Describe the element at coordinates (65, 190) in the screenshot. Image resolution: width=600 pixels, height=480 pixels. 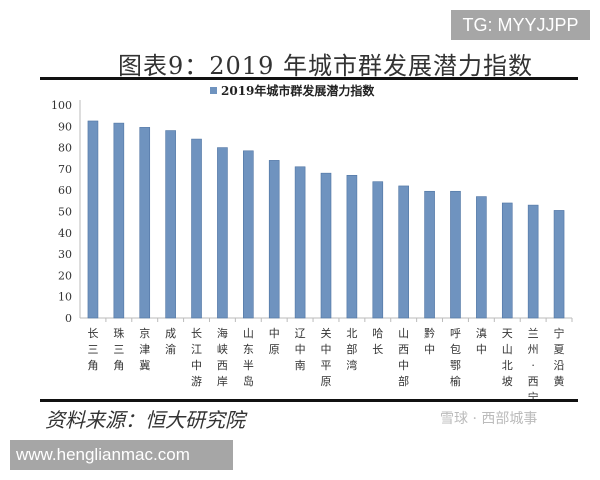
I see `y-tick-label: 60` at that location.